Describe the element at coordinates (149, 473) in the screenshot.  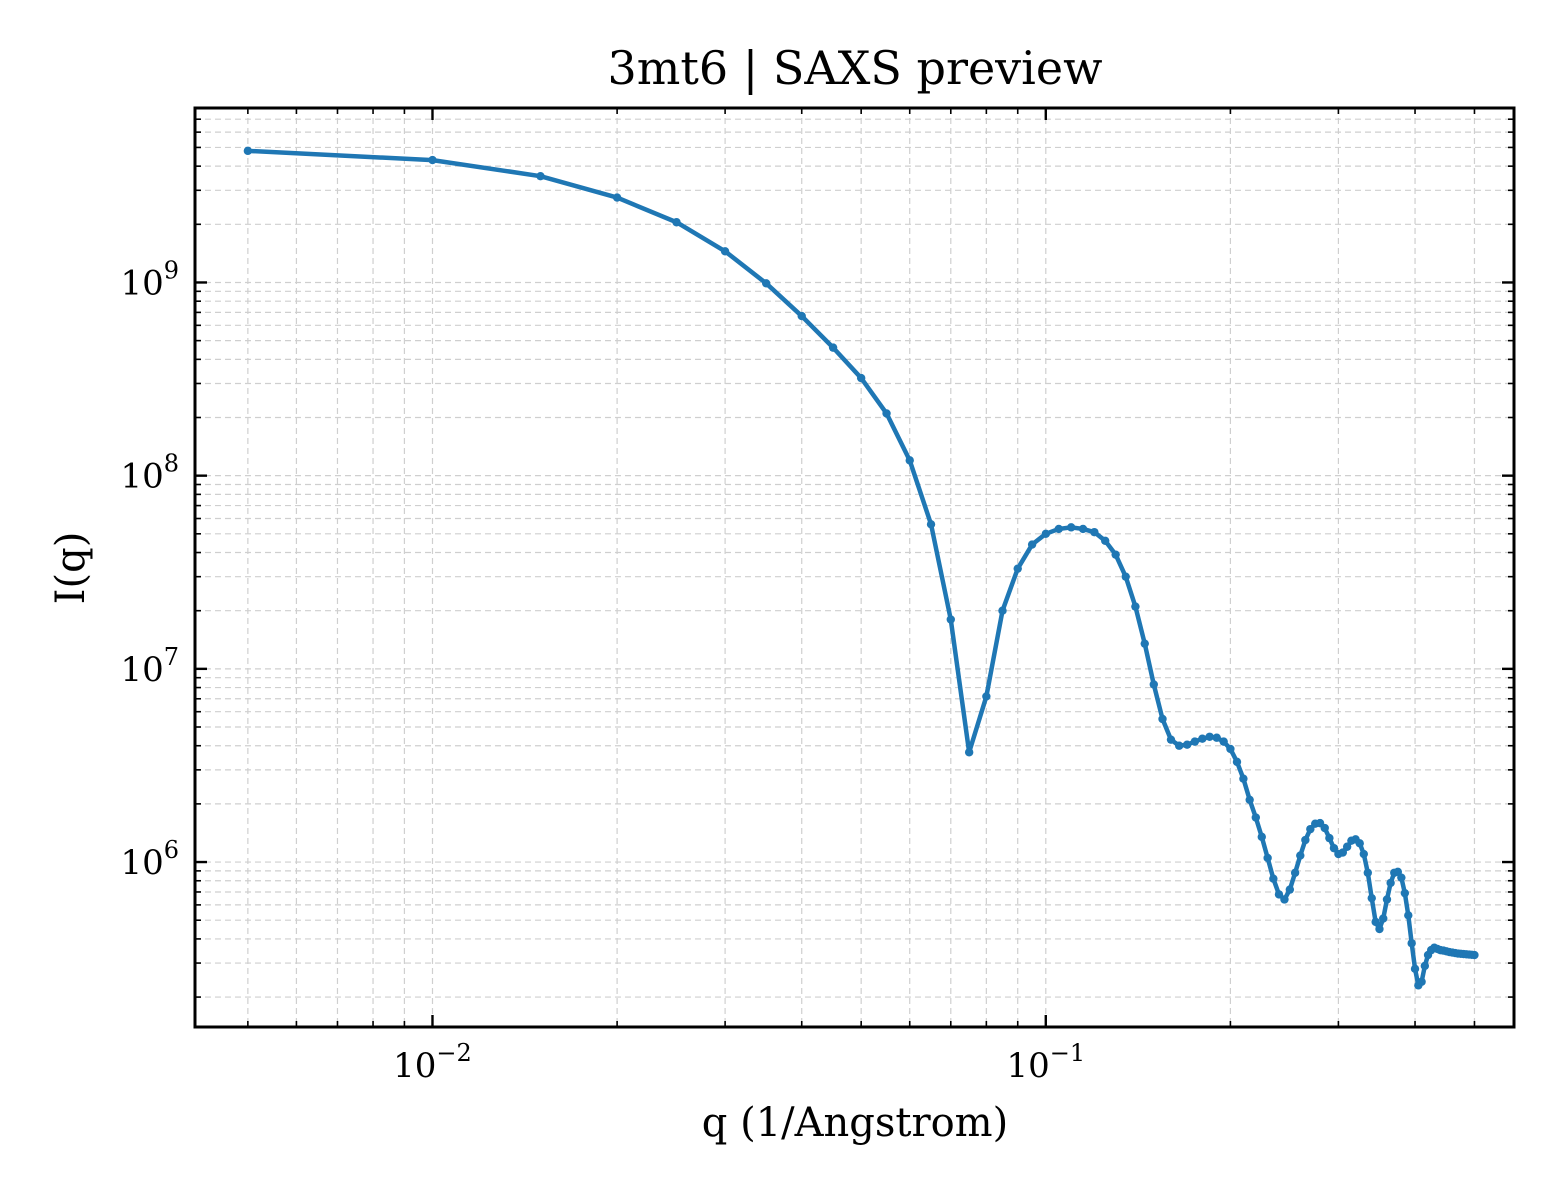
I see `y-tick-label: 10⁸` at that location.